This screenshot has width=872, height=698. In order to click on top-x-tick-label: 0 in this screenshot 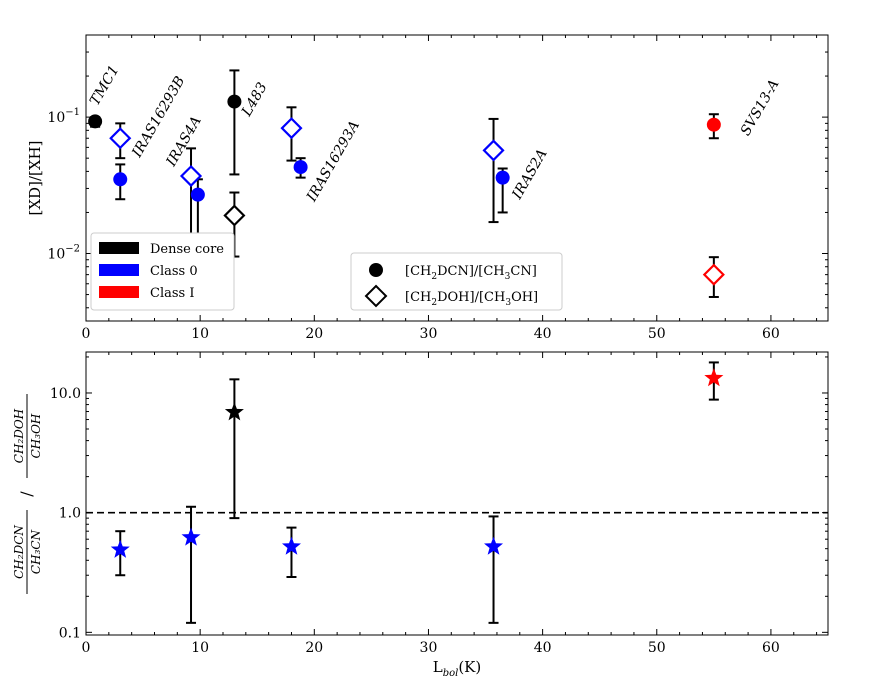, I will do `click(86, 334)`.